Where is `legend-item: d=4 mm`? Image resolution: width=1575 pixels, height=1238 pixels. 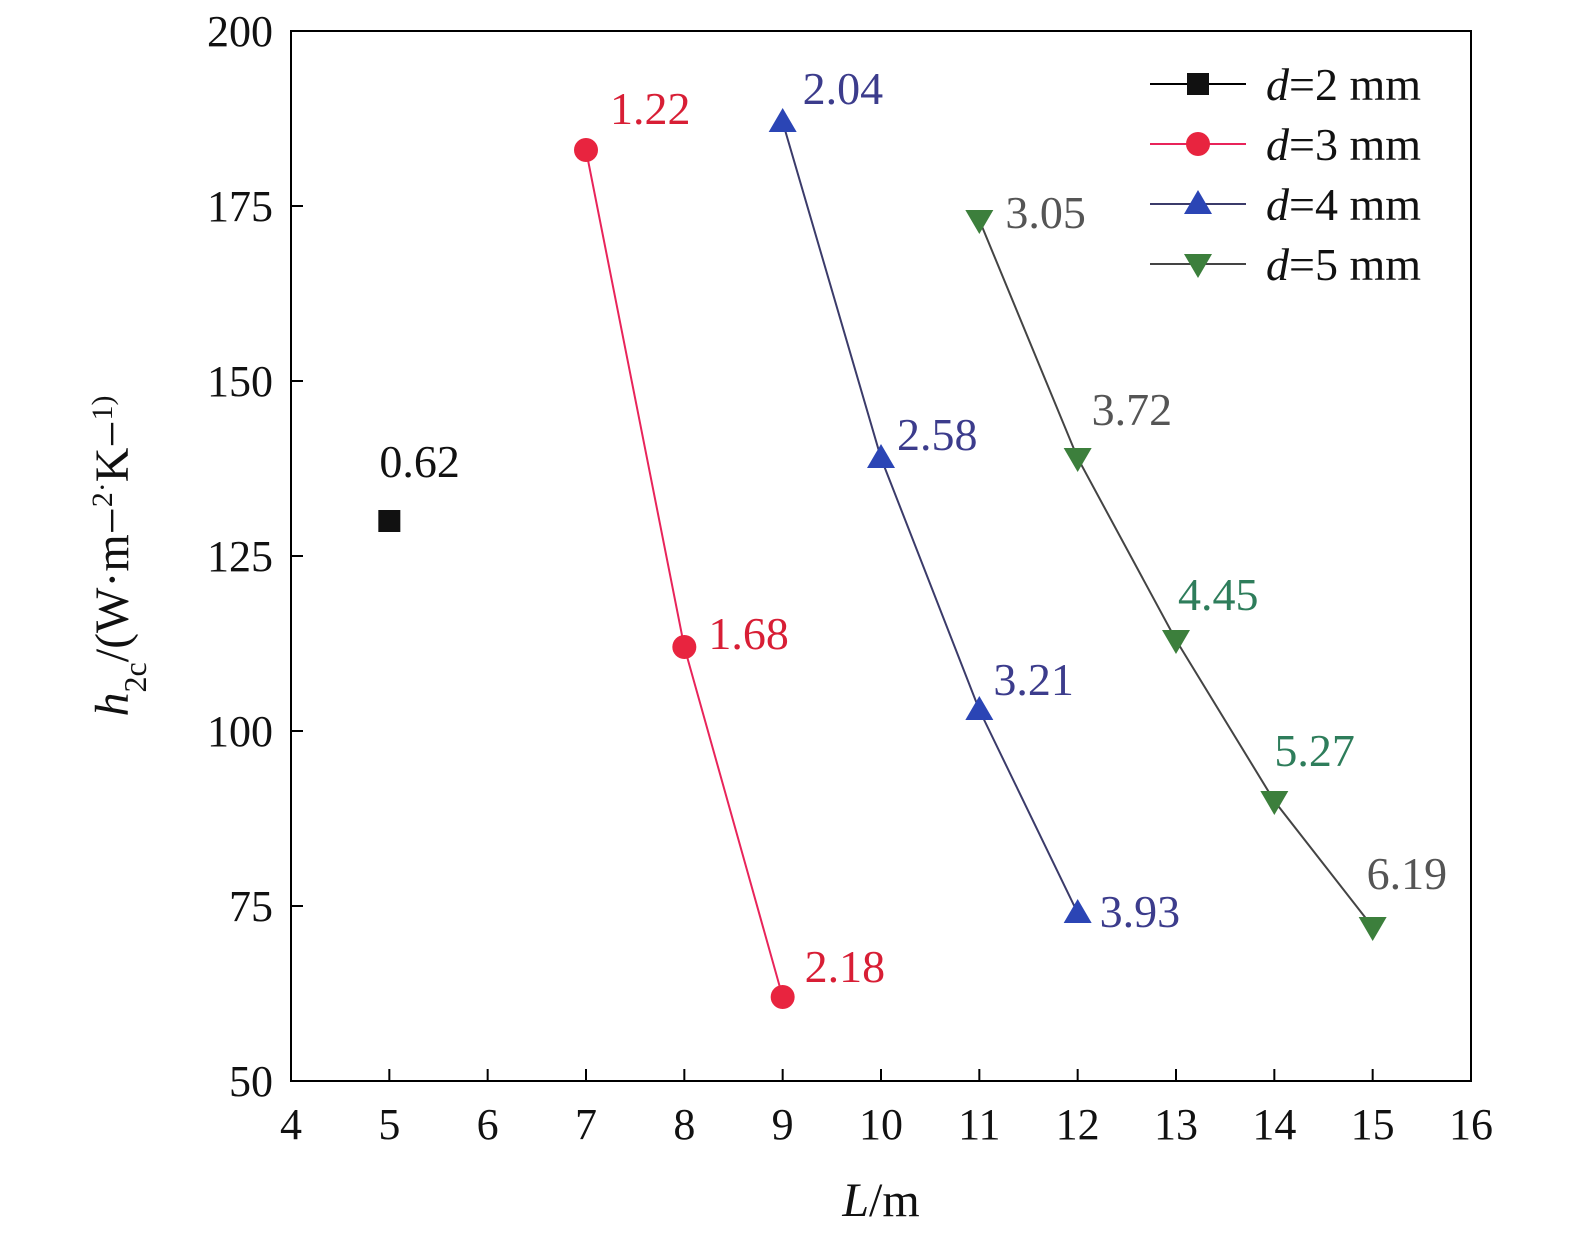
legend-item: d=4 mm is located at coordinates (1285, 204).